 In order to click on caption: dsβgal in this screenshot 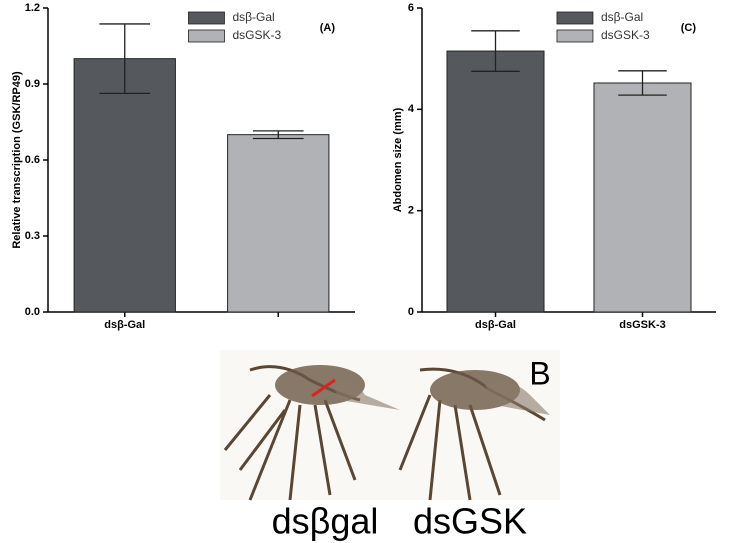, I will do `click(325, 521)`.